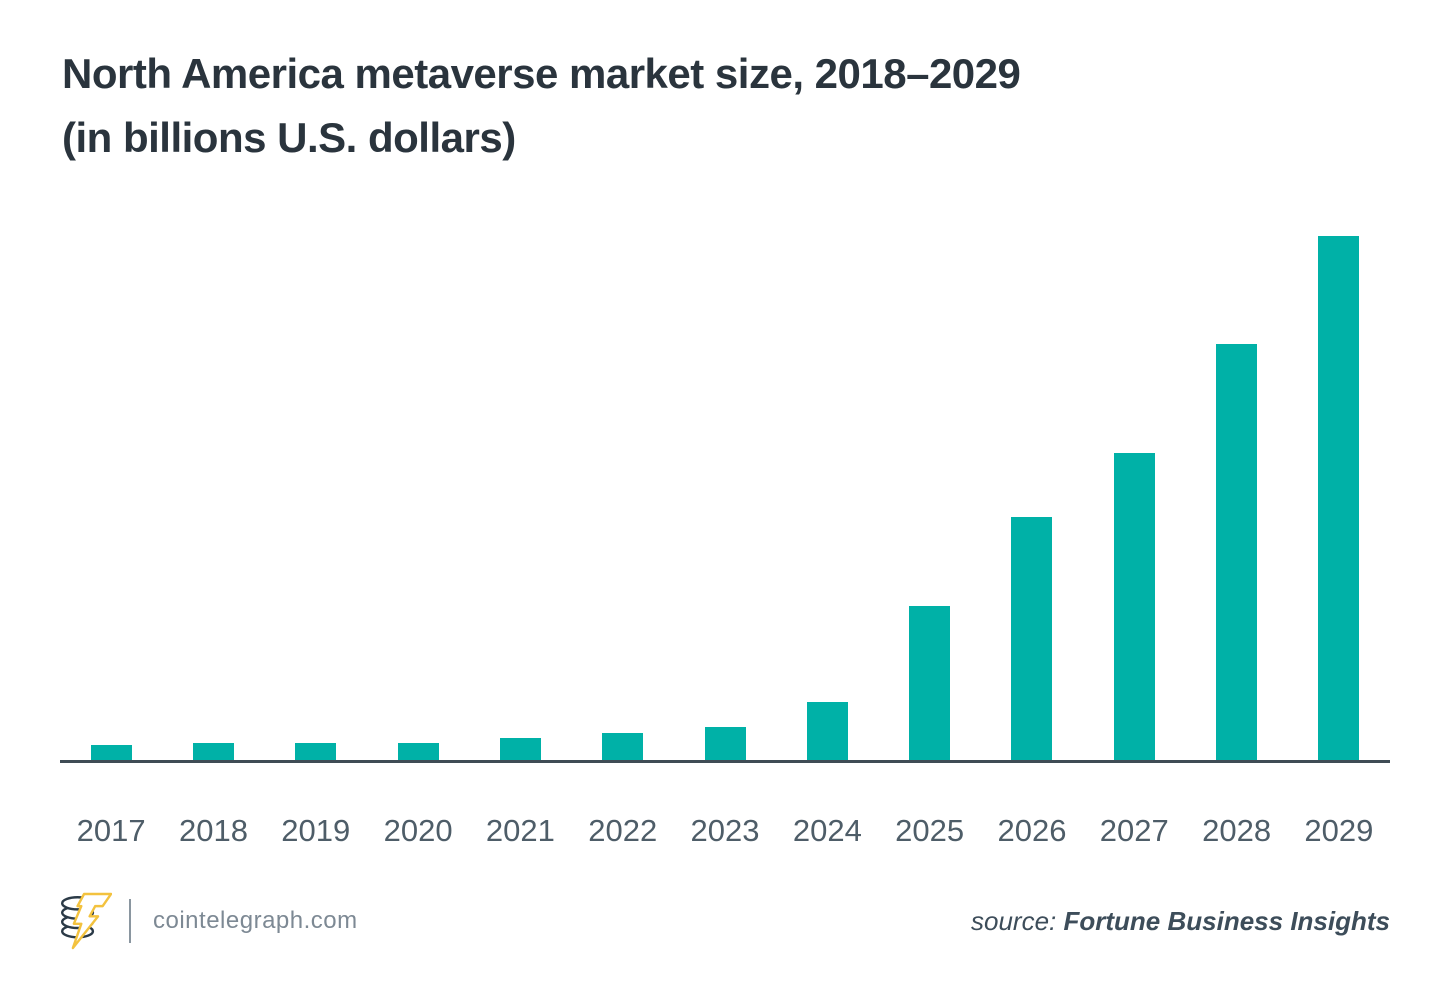 This screenshot has width=1450, height=1002. I want to click on bar-2021, so click(520, 749).